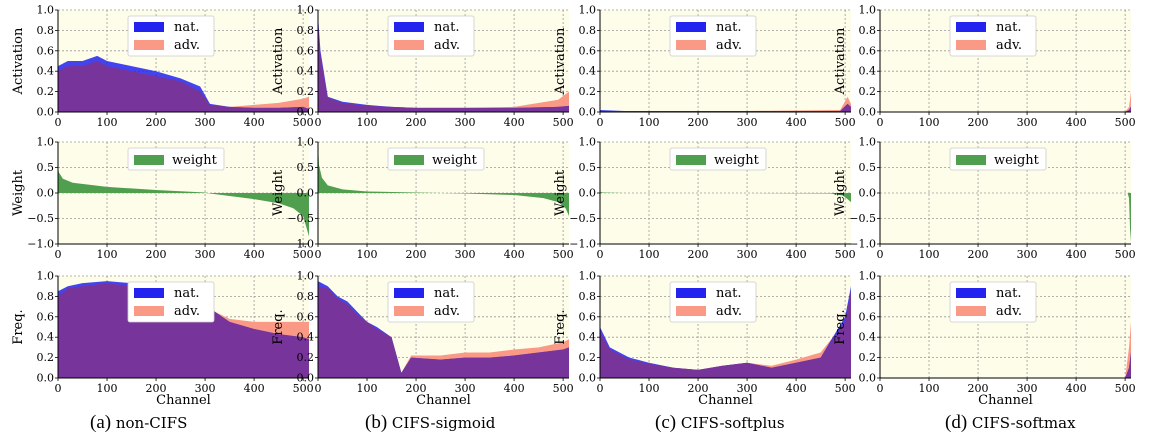 The image size is (1151, 442). What do you see at coordinates (732, 423) in the screenshot?
I see `caption-name: CIFS-softplus` at bounding box center [732, 423].